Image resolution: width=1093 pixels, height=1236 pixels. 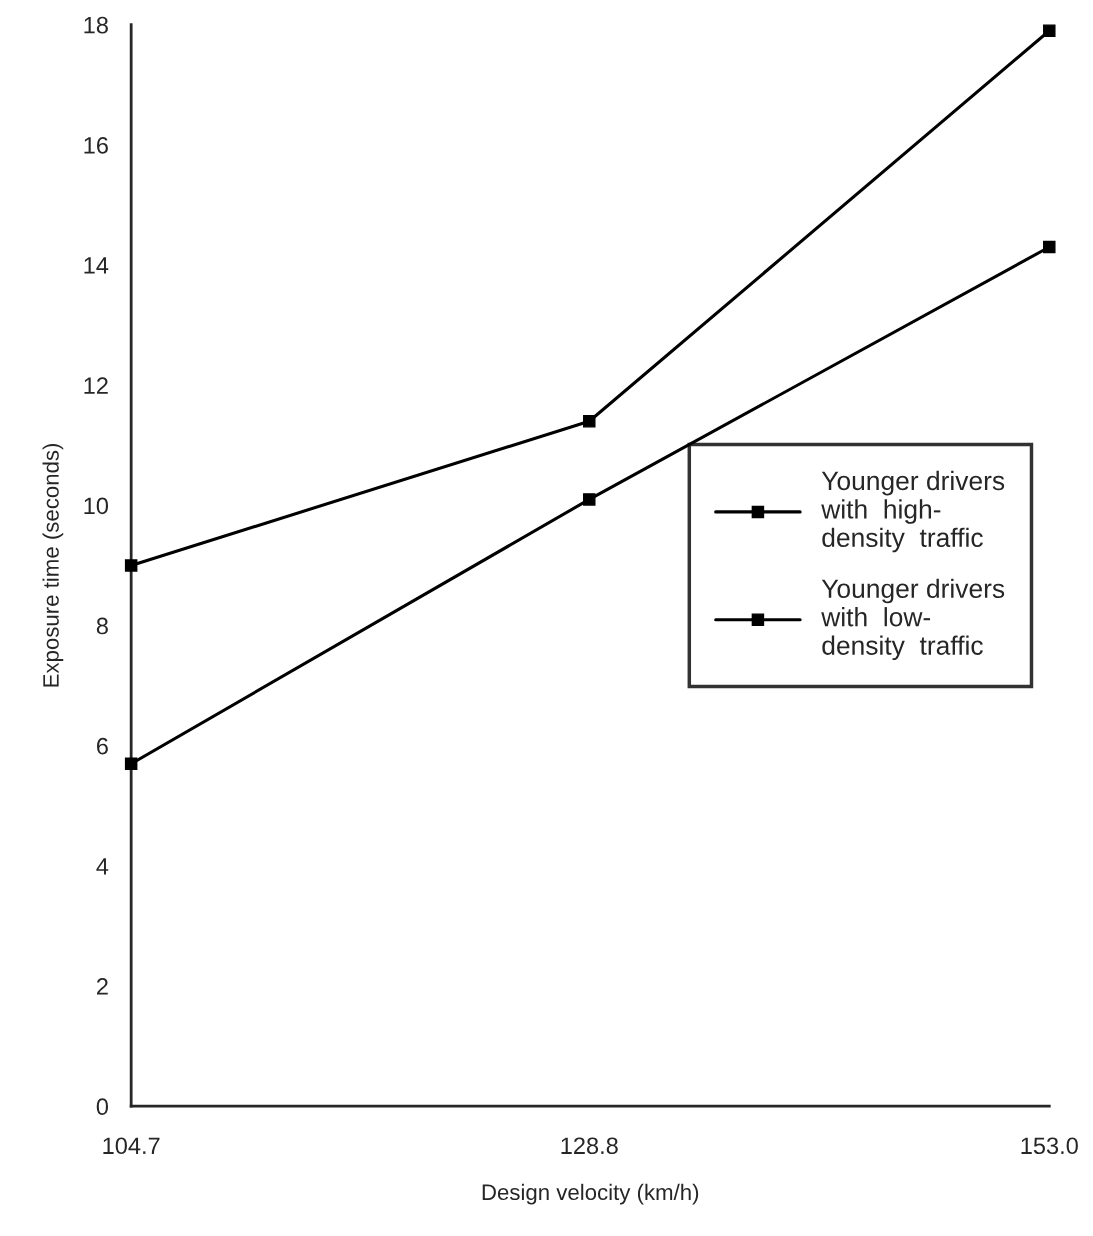 What do you see at coordinates (102, 866) in the screenshot?
I see `y-tick-label: 4` at bounding box center [102, 866].